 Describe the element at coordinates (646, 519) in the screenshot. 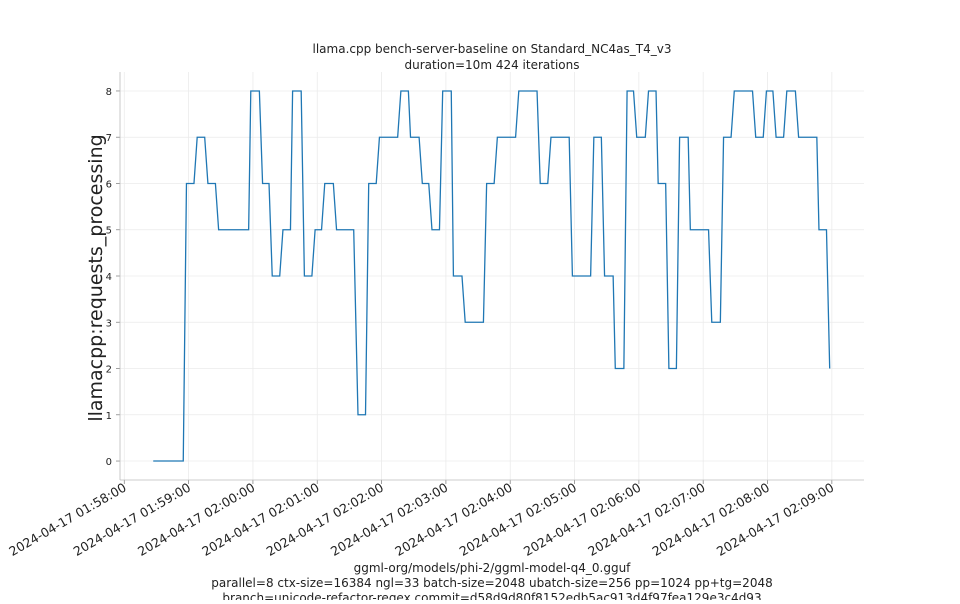

I see `x-tick-label: 2024-04-17 02:07:00` at that location.